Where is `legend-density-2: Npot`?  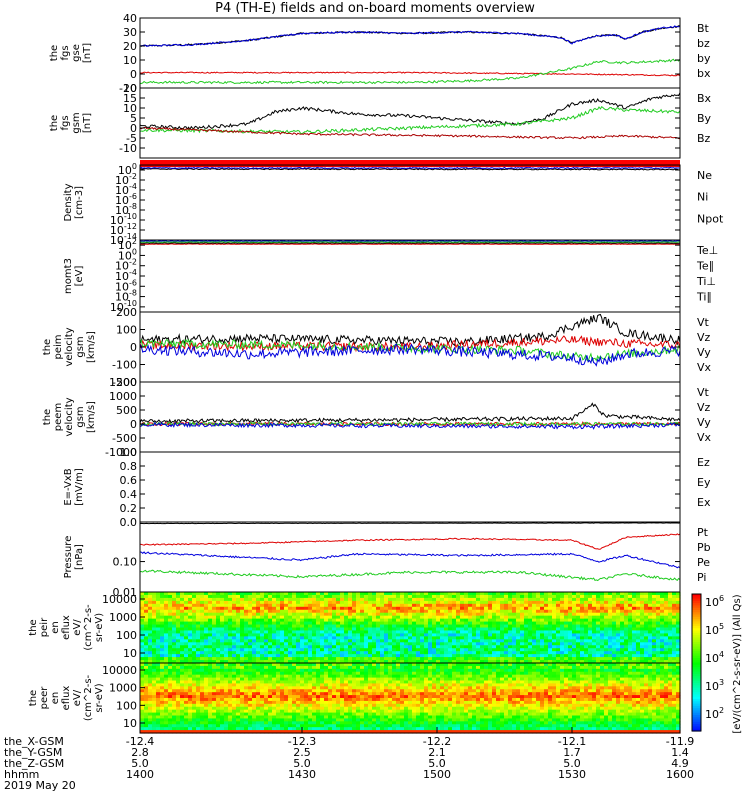
legend-density-2: Npot is located at coordinates (710, 218).